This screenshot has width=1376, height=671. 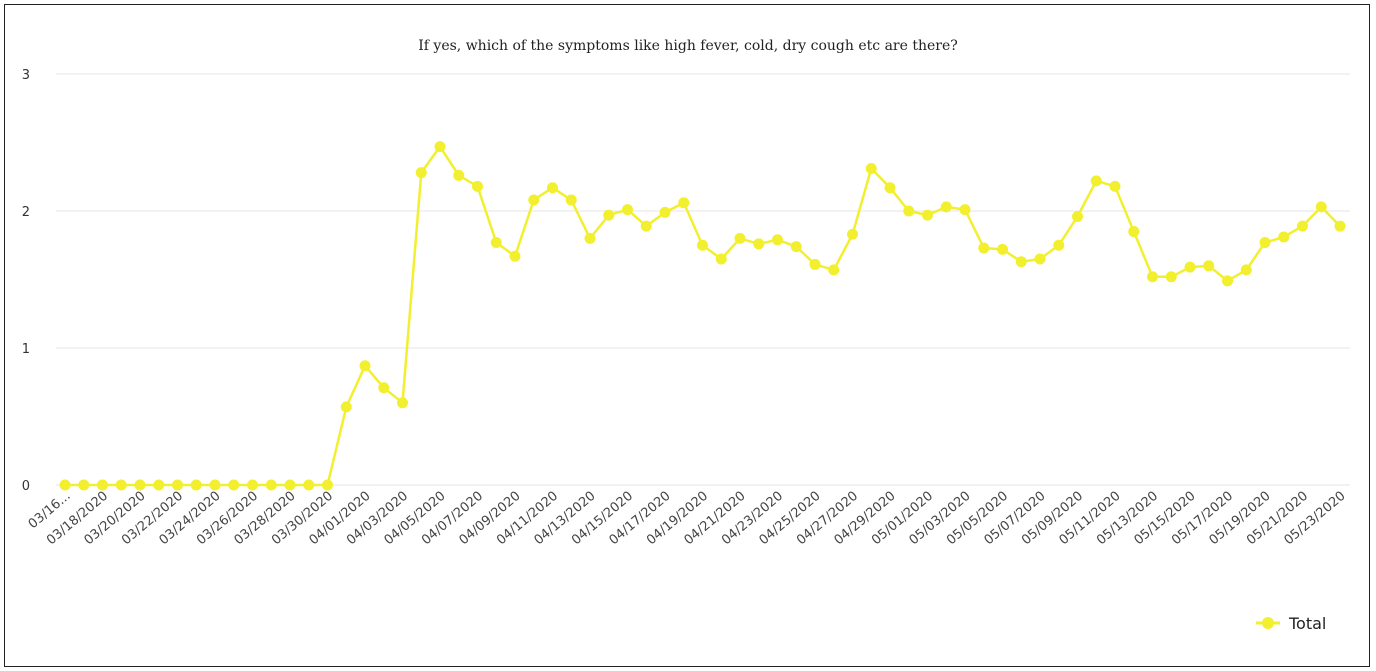 I want to click on legend-label-total: Total, so click(x=1307, y=623).